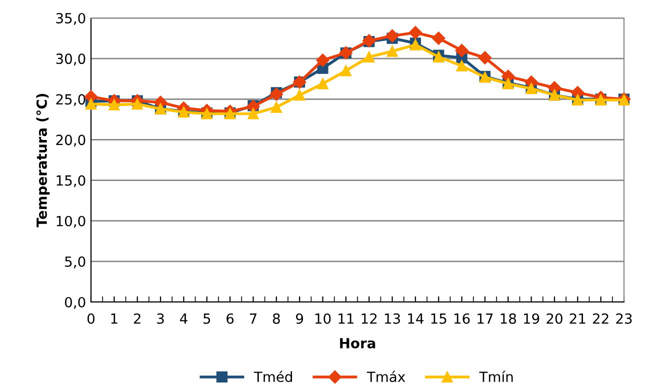  I want to click on x-tick-label: 11, so click(346, 319).